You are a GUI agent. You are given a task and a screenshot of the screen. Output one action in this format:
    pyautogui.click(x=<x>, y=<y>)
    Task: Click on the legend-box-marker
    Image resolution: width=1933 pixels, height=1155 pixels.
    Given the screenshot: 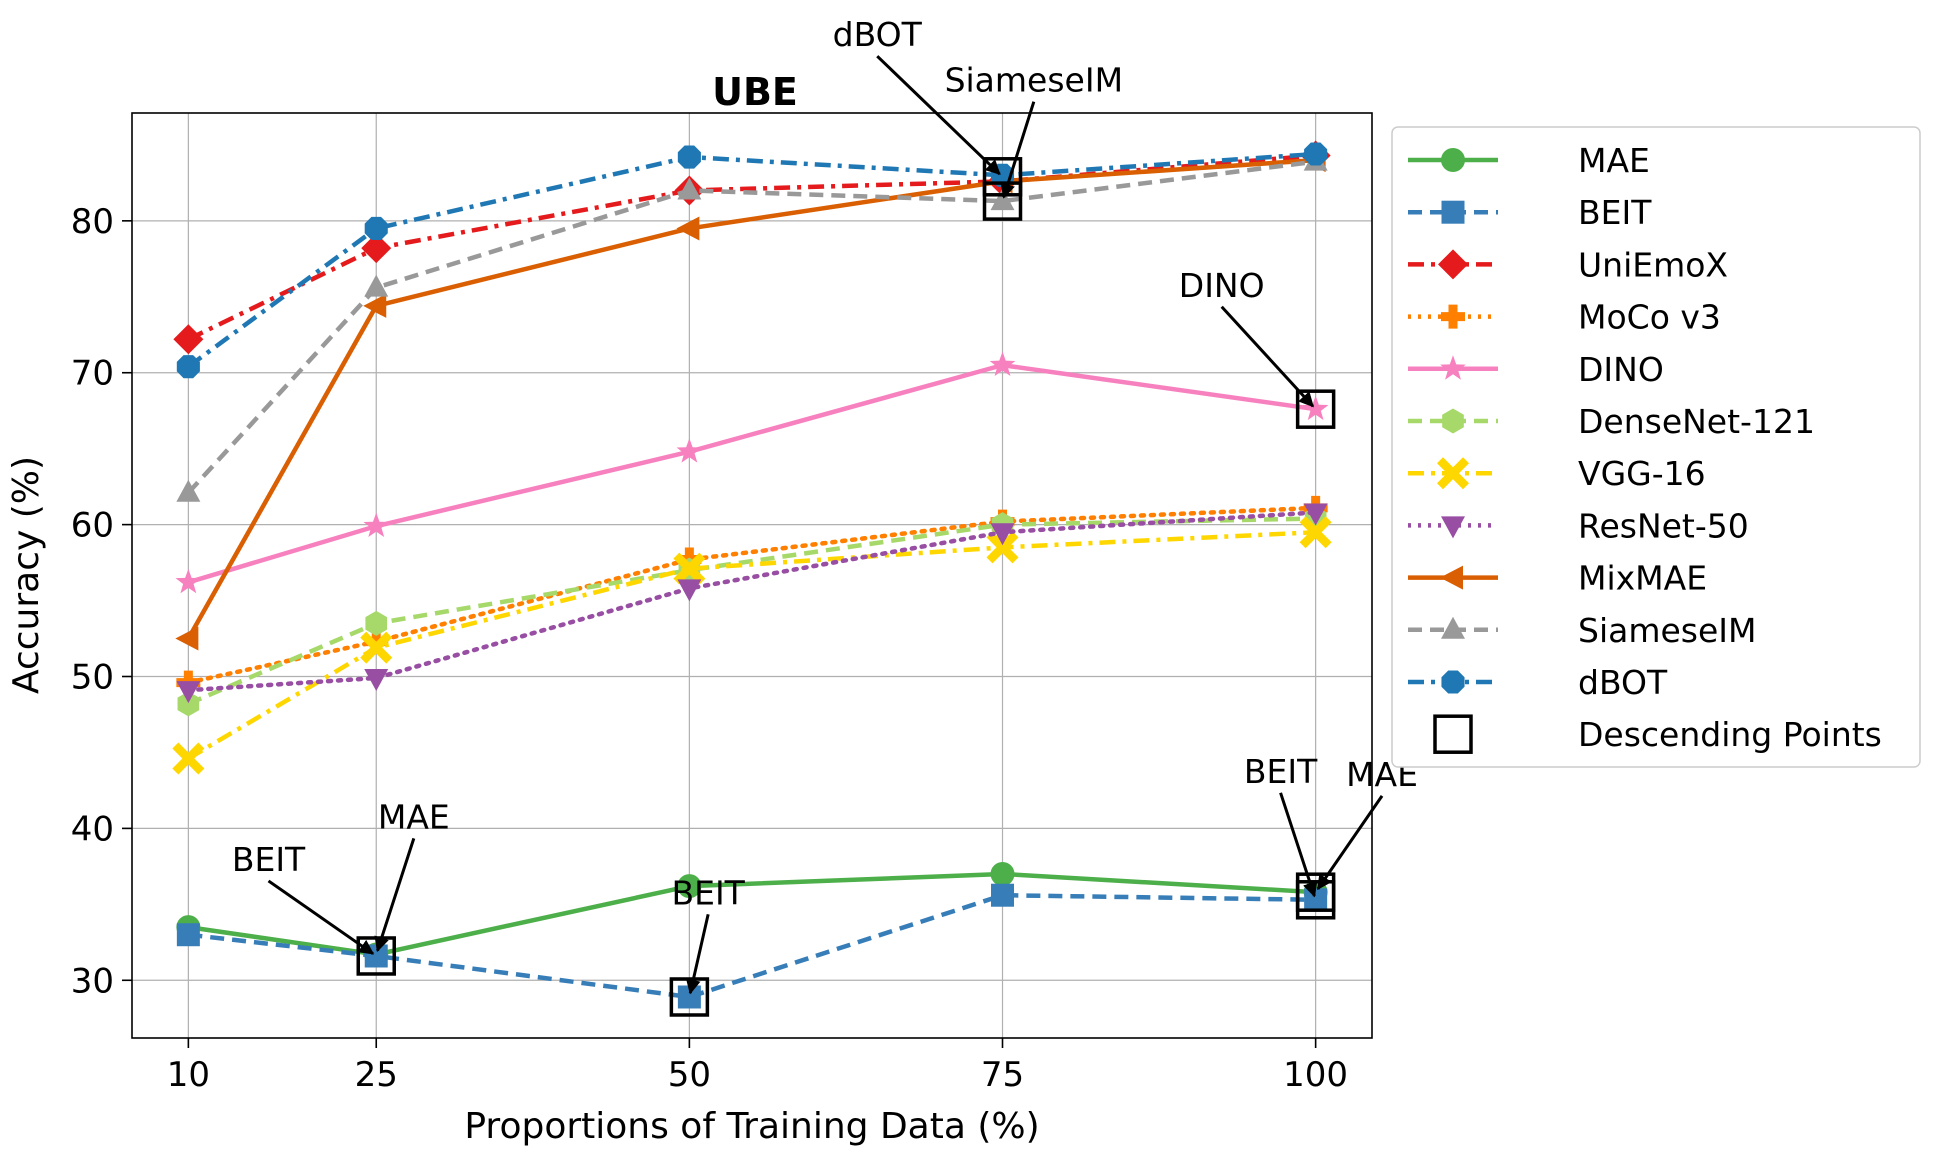 What is the action you would take?
    pyautogui.click(x=1453, y=734)
    